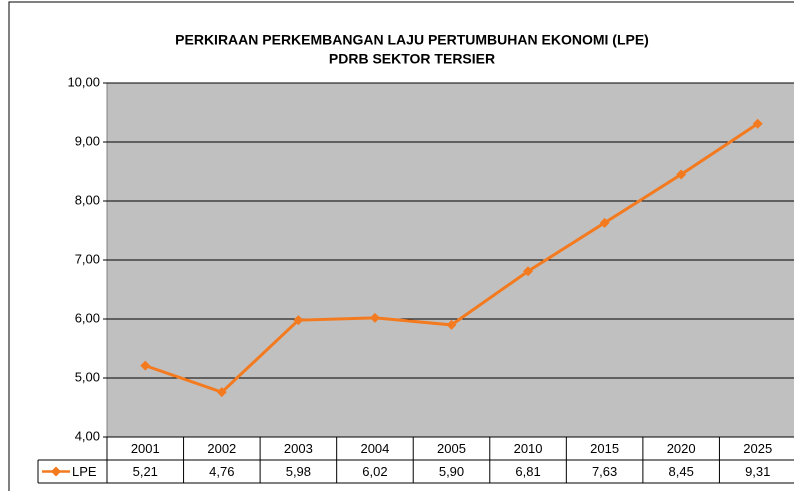 The width and height of the screenshot is (794, 491). Describe the element at coordinates (87, 258) in the screenshot. I see `y-tick-label: 7,00` at that location.